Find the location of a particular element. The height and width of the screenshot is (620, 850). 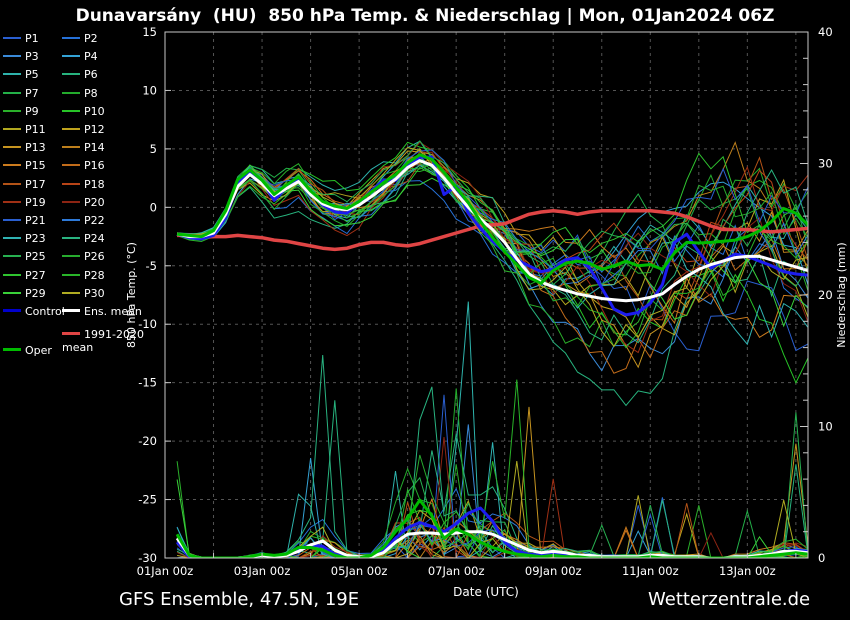

legend-item-p10: P10 is located at coordinates (83, 111).